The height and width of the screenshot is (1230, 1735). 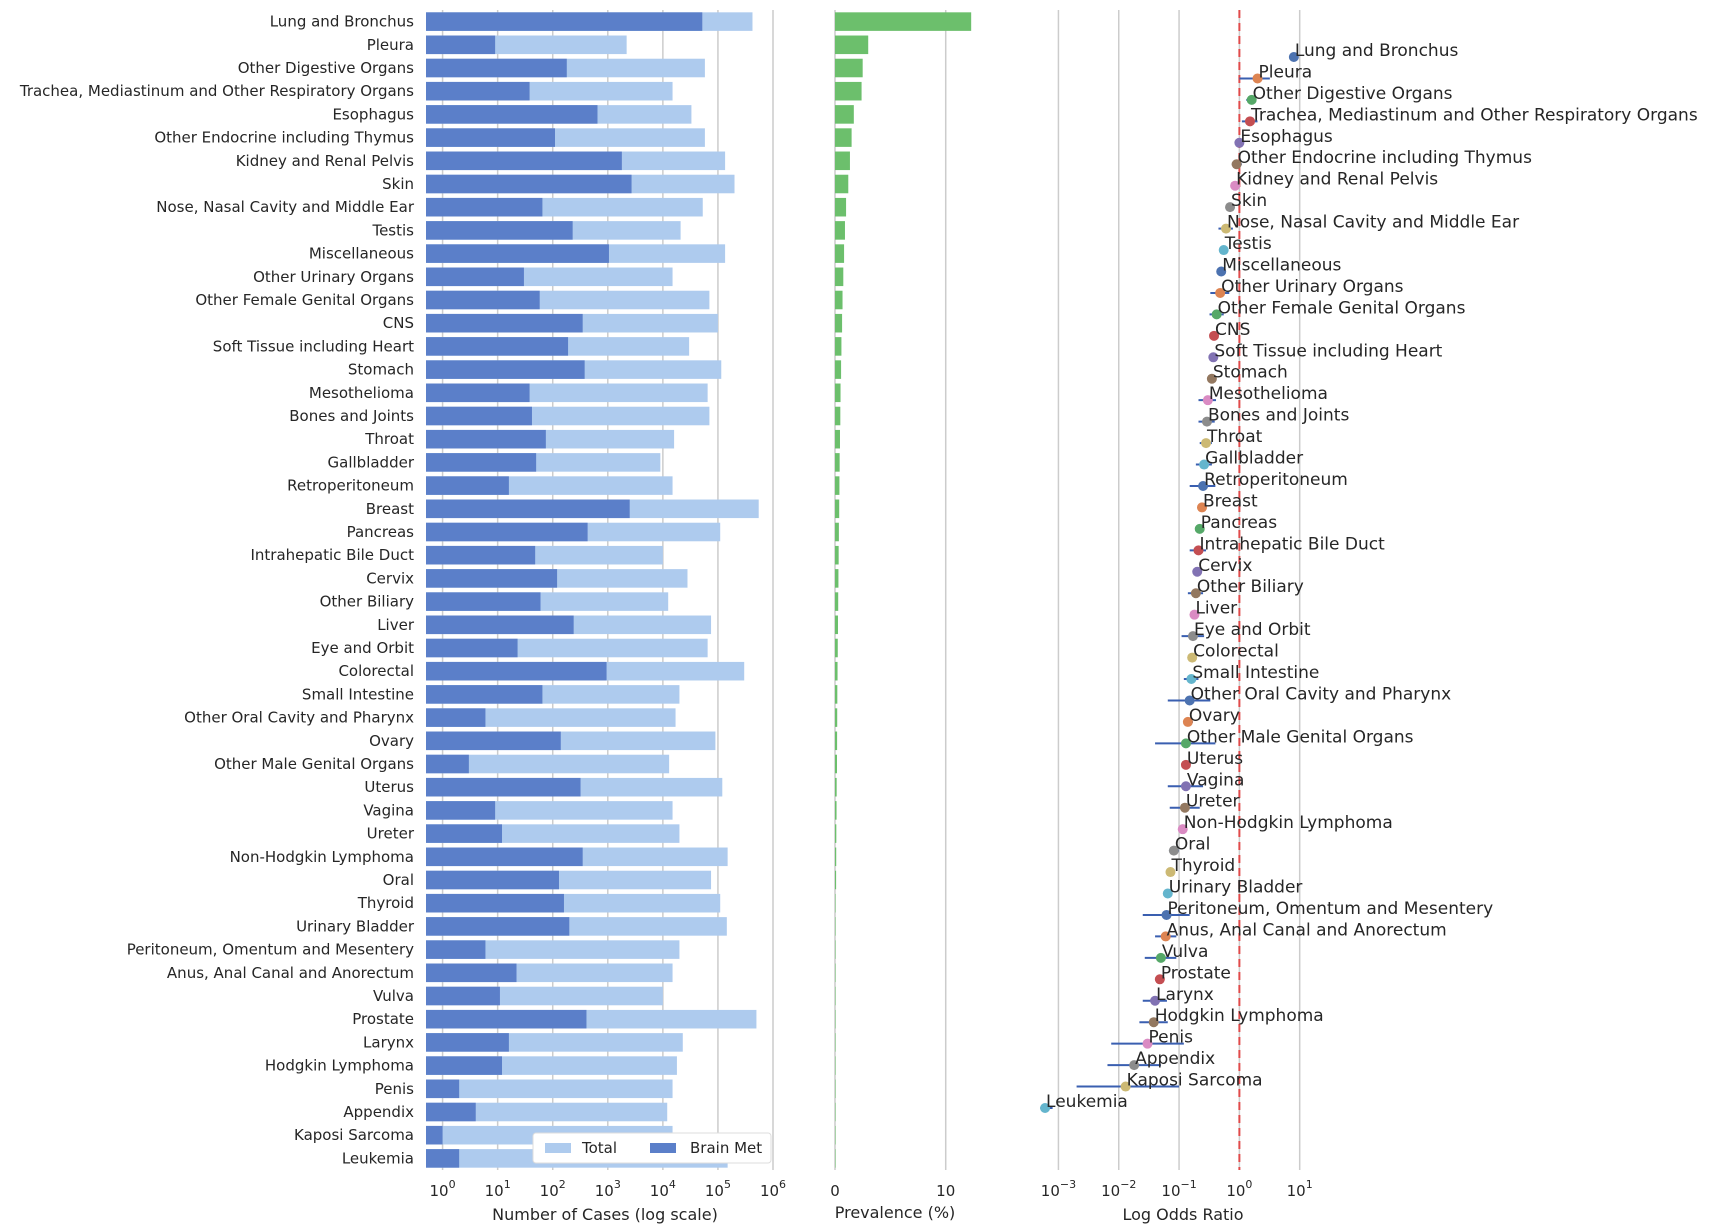 I want to click on category-label: Uterus, so click(x=389, y=787).